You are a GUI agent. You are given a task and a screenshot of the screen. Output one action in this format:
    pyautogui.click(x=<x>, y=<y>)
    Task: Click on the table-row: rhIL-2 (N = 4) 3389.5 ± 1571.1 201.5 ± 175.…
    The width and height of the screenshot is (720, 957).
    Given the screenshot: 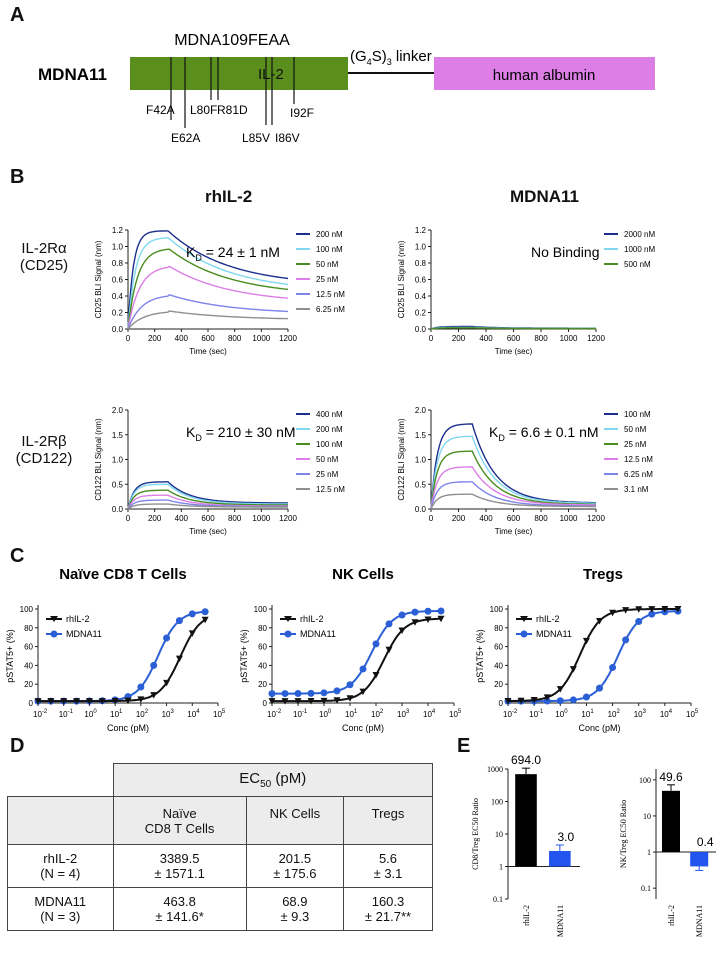 What is the action you would take?
    pyautogui.click(x=220, y=866)
    